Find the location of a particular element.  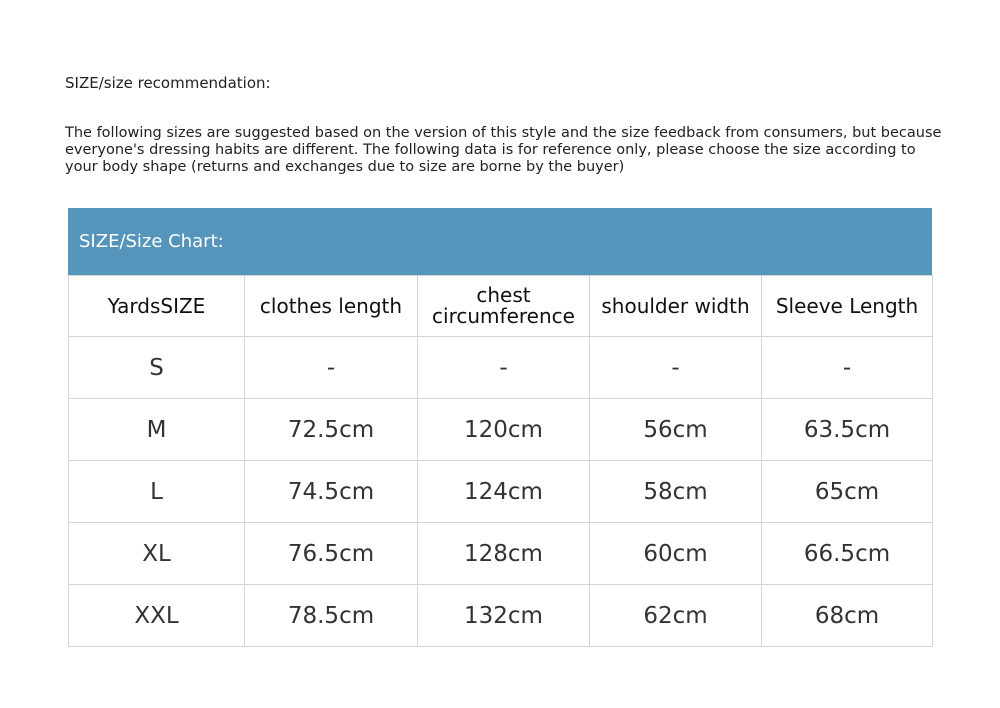

table-row: L 74.5cm 124cm 58cm 65cm is located at coordinates (500, 491).